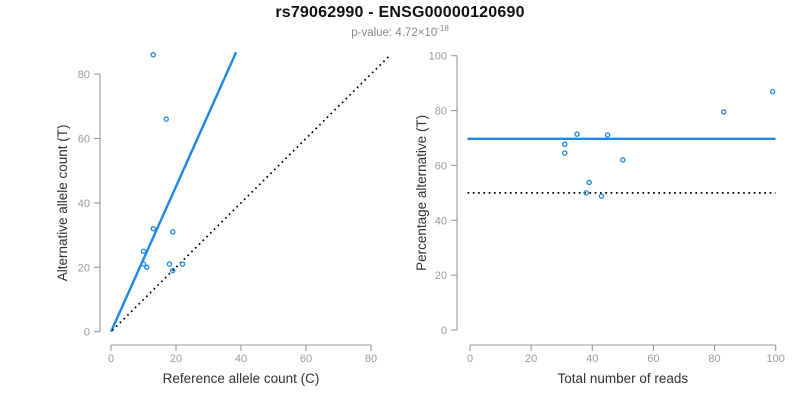 This screenshot has width=800, height=400. I want to click on figure-title: rs79062990 - ENSG00000120690, so click(400, 12).